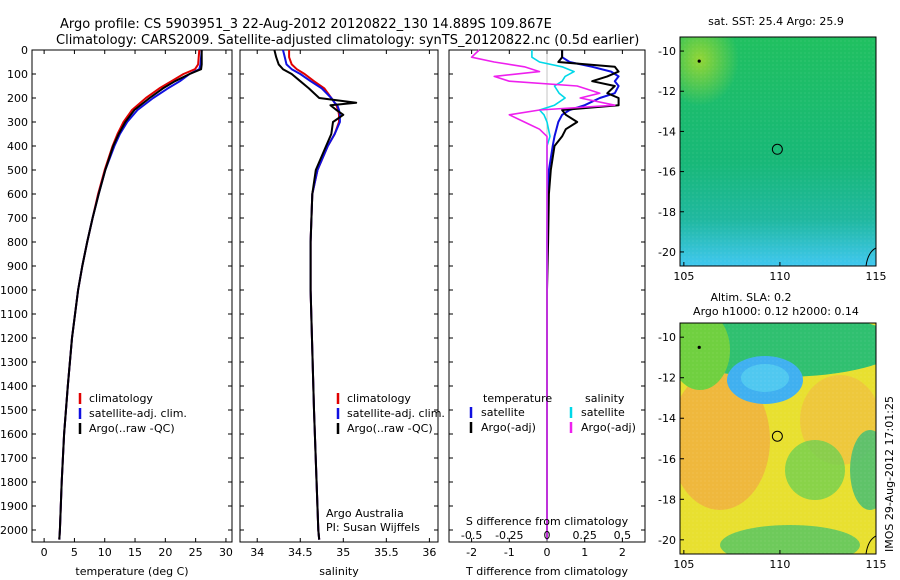  I want to click on salinity-annotation: PI: Susan Wijffels, so click(373, 527).